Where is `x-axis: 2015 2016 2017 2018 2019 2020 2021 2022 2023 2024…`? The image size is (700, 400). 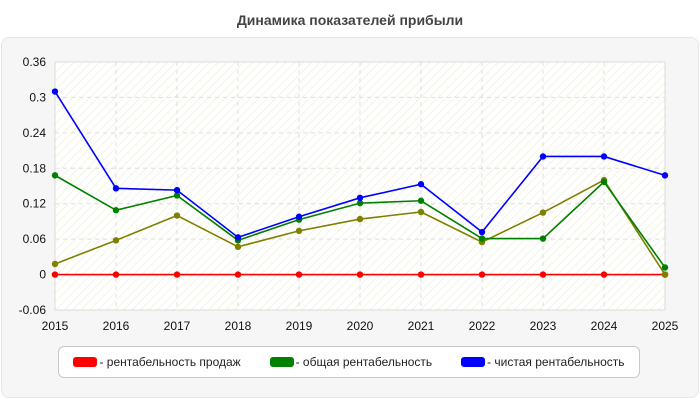 x-axis: 2015 2016 2017 2018 2019 2020 2021 2022 2023 2024… is located at coordinates (360, 326).